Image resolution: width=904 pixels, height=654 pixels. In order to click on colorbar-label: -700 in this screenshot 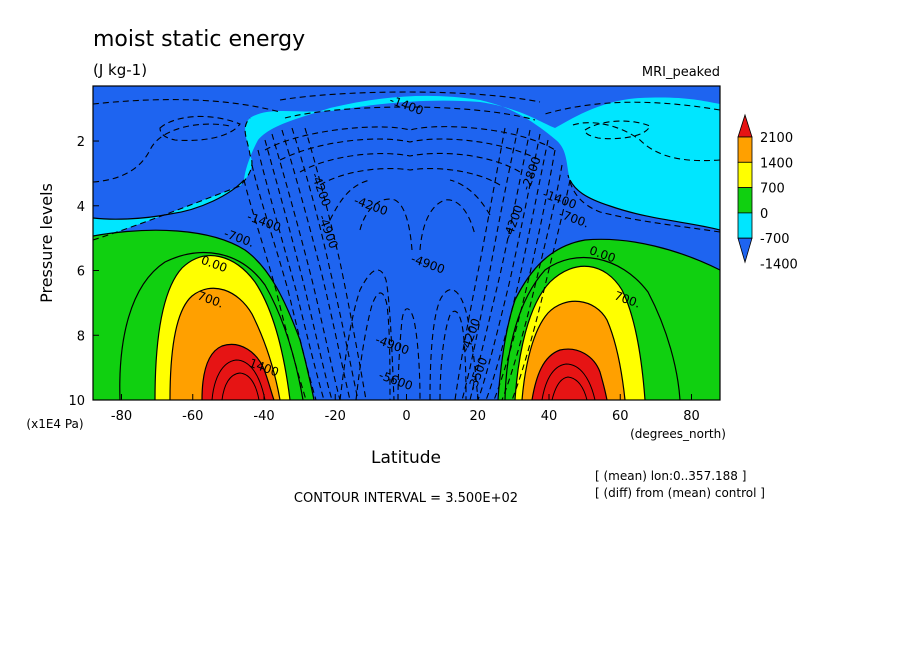, I will do `click(775, 239)`.